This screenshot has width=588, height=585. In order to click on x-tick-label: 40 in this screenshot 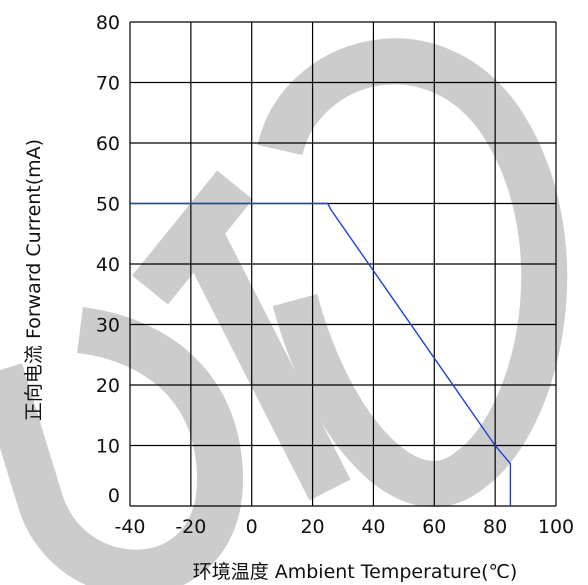, I will do `click(373, 527)`.